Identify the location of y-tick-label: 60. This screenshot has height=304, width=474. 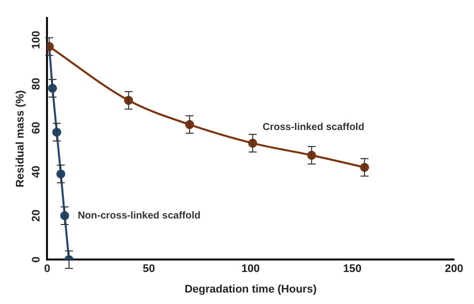
(36, 128).